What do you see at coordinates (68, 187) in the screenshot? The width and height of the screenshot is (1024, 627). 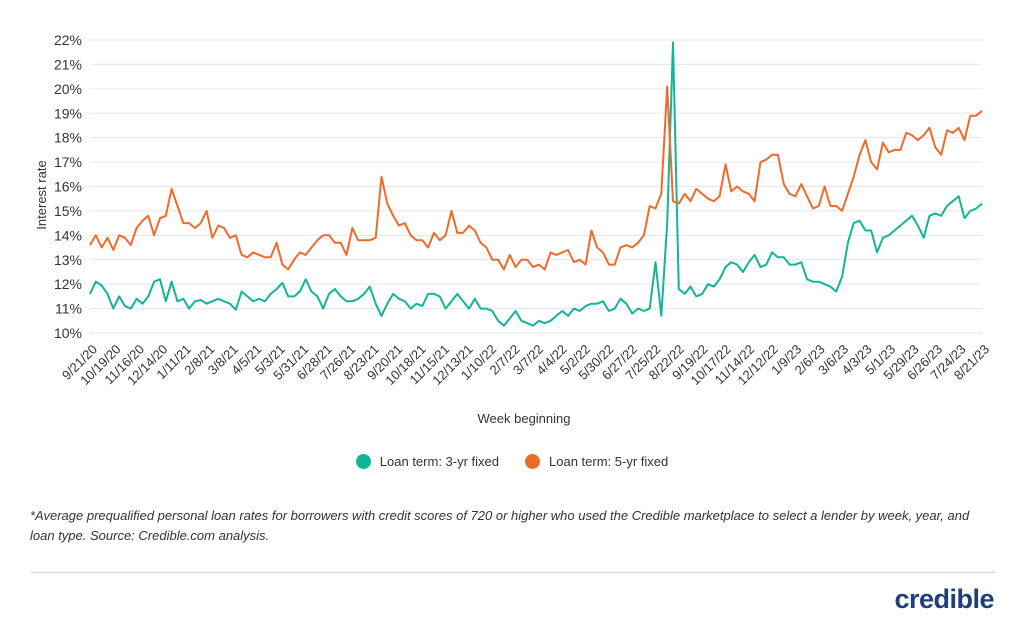 I see `y-tick-label: 16%` at bounding box center [68, 187].